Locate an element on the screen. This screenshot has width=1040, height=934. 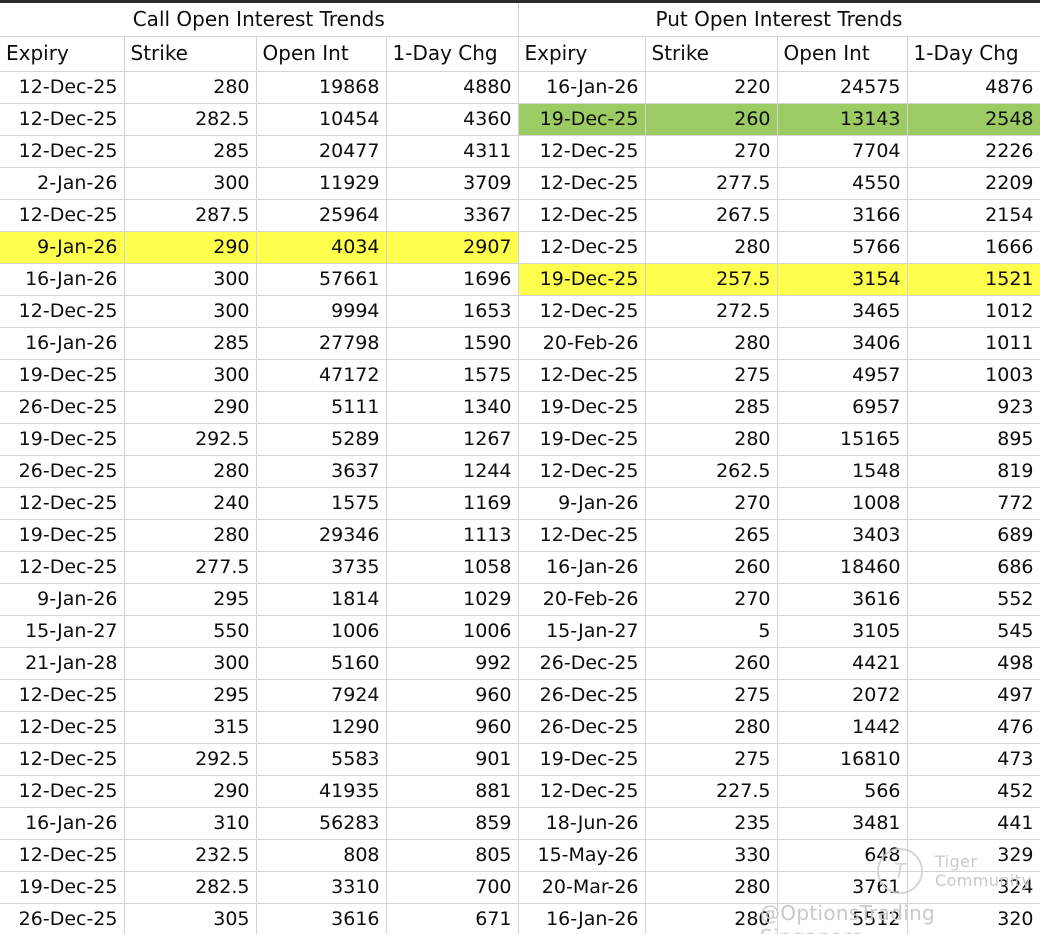
put-expiry-cell: 15-May-26 is located at coordinates (582, 855).